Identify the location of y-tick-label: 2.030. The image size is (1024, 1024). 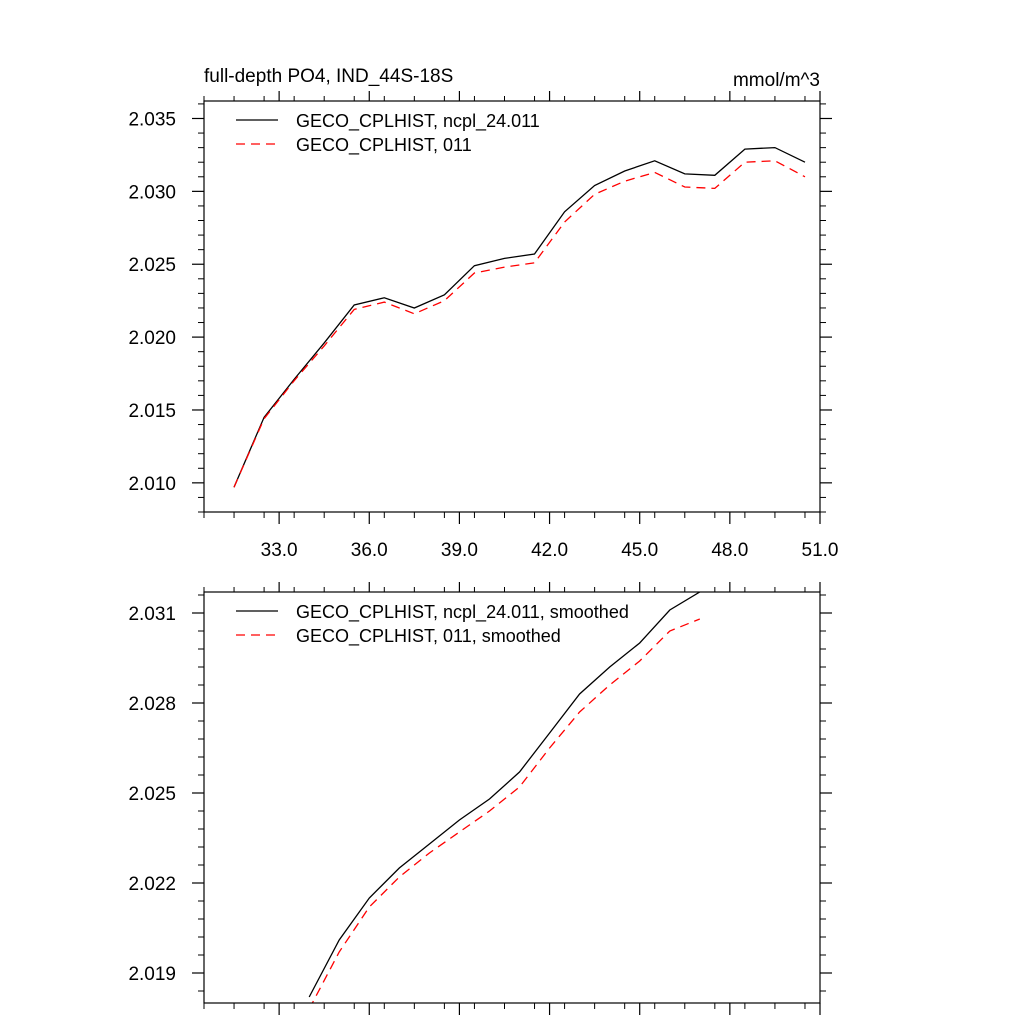
(152, 192).